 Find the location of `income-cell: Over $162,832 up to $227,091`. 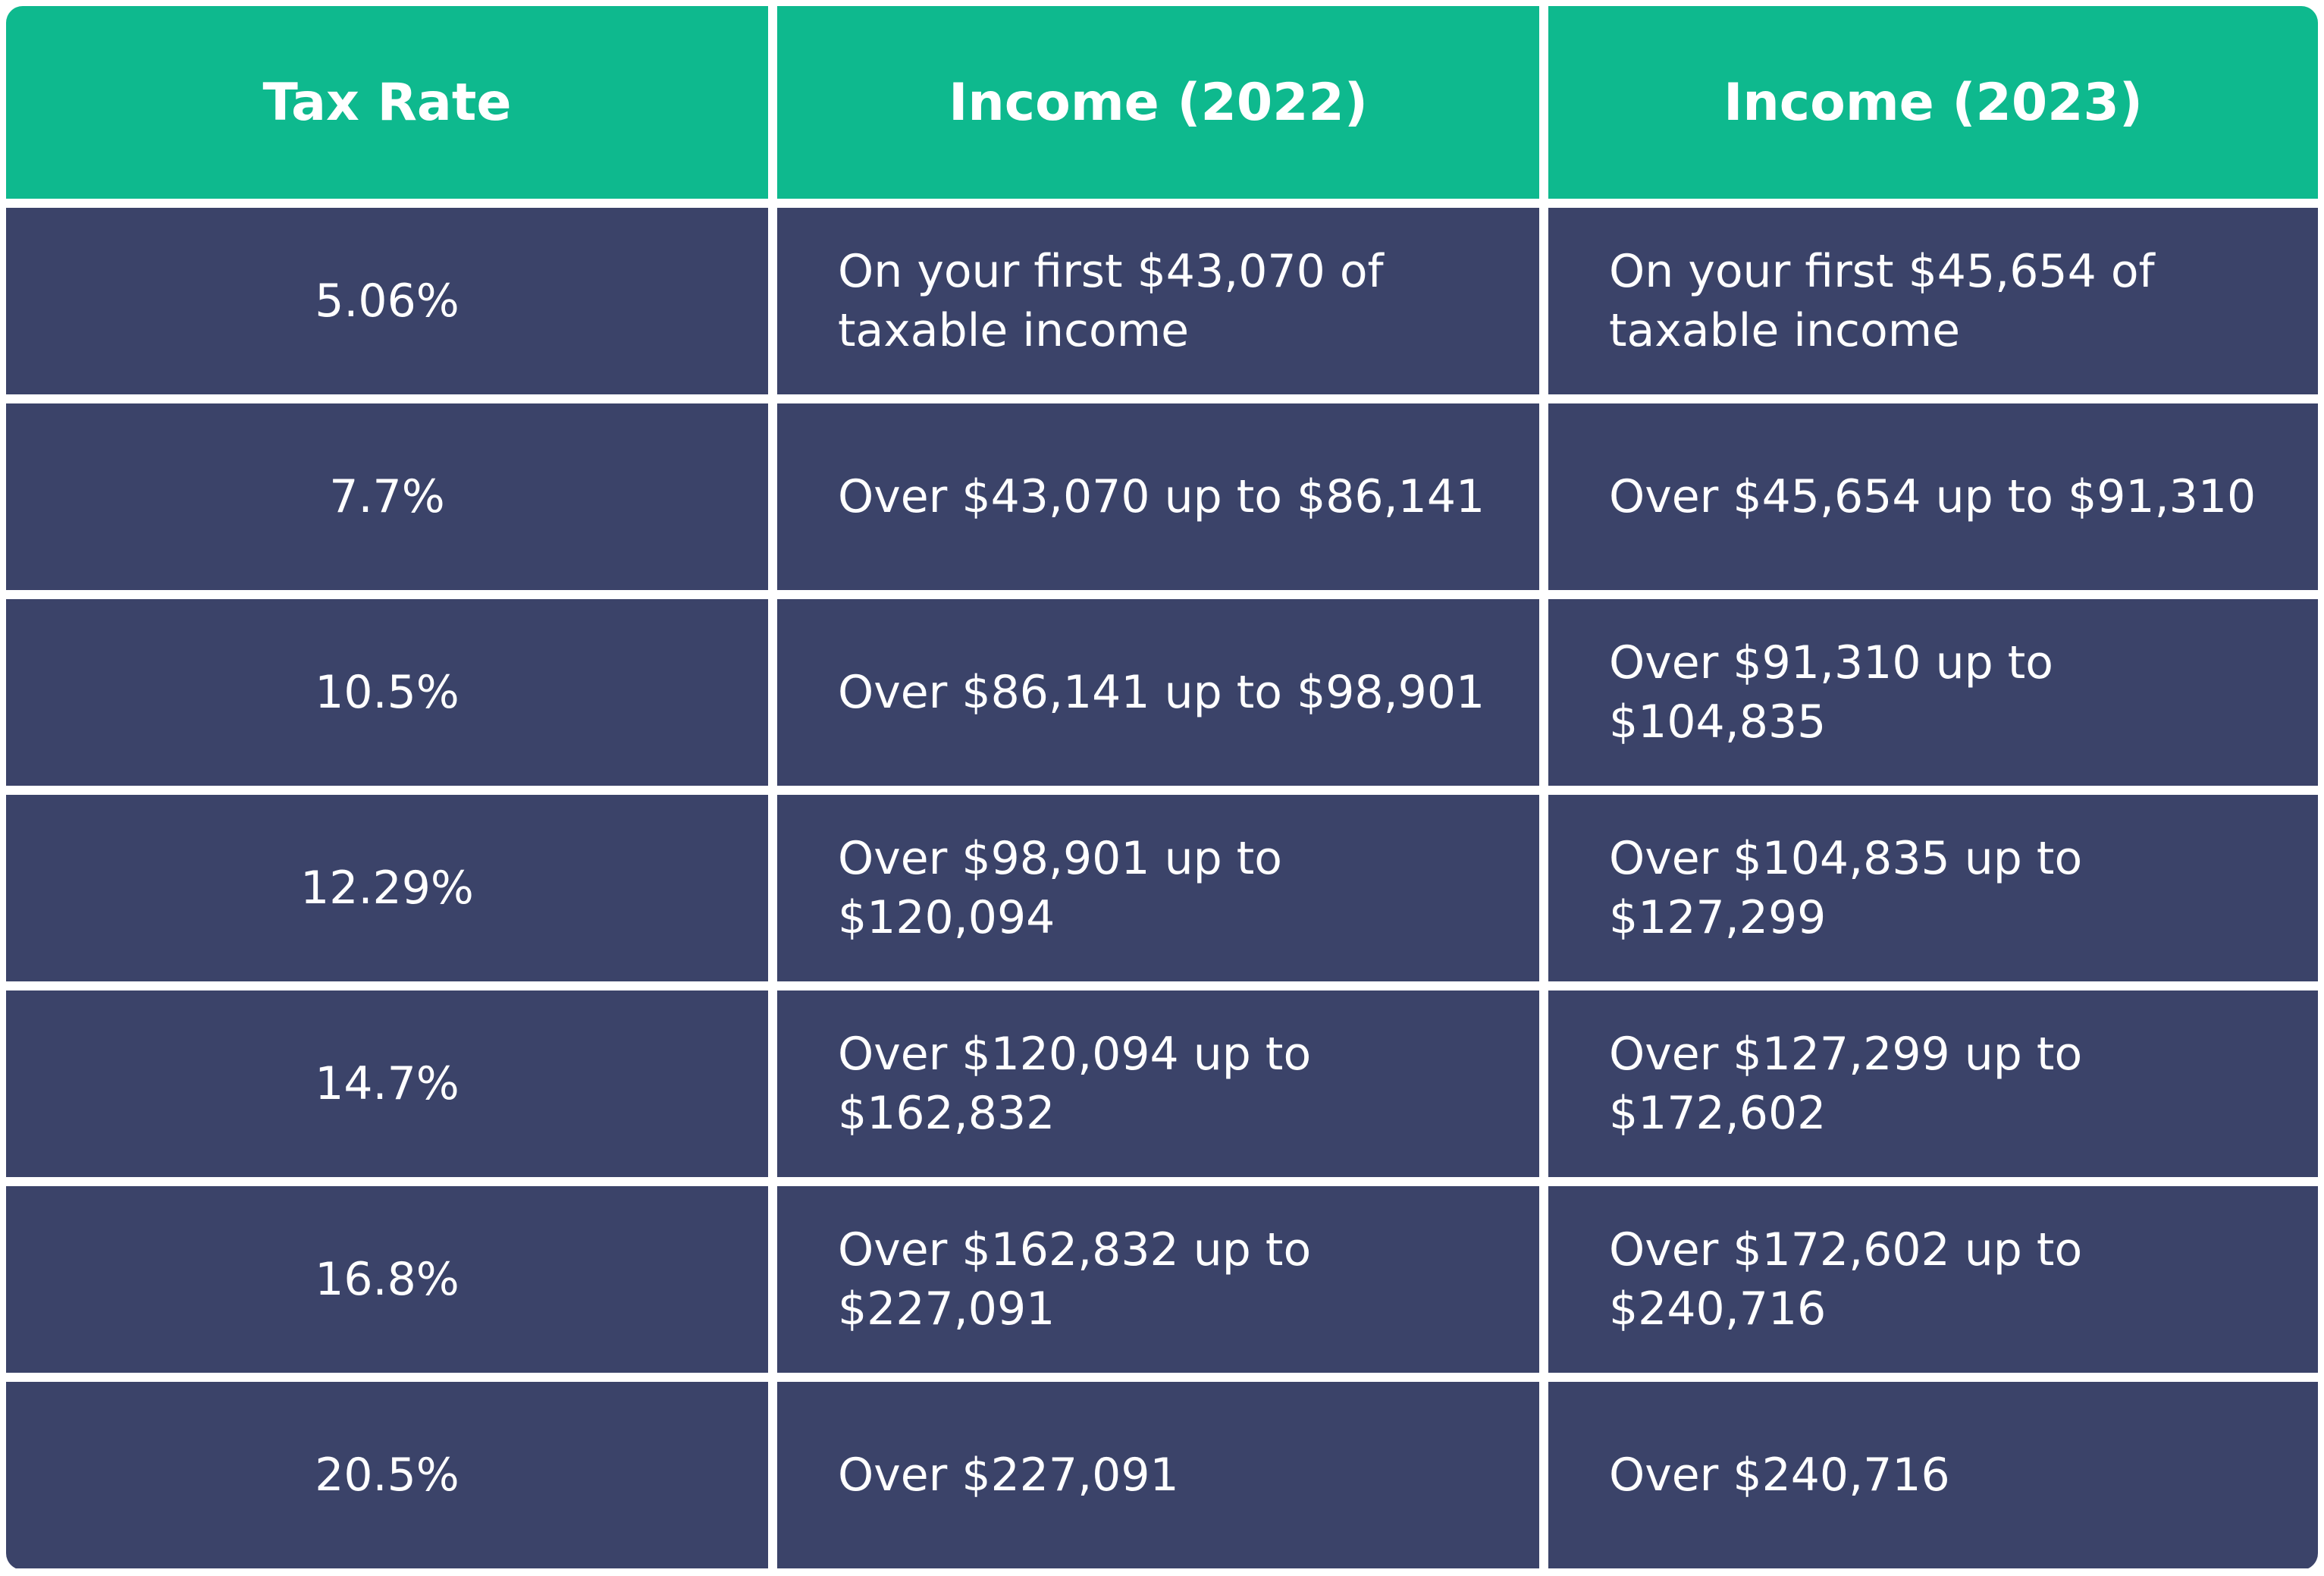

income-cell: Over $162,832 up to $227,091 is located at coordinates (1158, 1279).